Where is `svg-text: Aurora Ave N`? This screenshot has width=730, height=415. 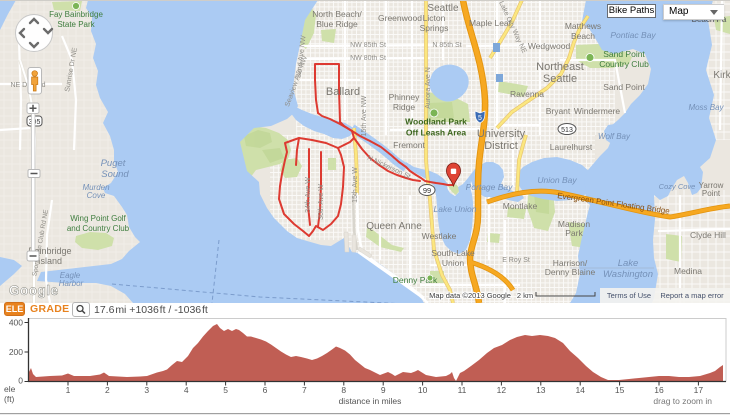 svg-text: Aurora Ave N is located at coordinates (428, 88).